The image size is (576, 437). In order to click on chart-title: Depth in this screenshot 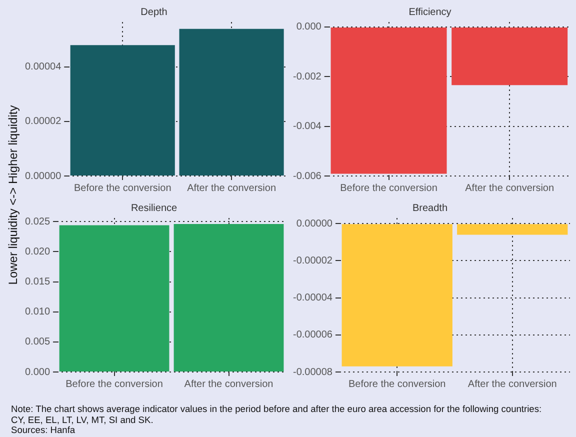, I will do `click(154, 12)`.